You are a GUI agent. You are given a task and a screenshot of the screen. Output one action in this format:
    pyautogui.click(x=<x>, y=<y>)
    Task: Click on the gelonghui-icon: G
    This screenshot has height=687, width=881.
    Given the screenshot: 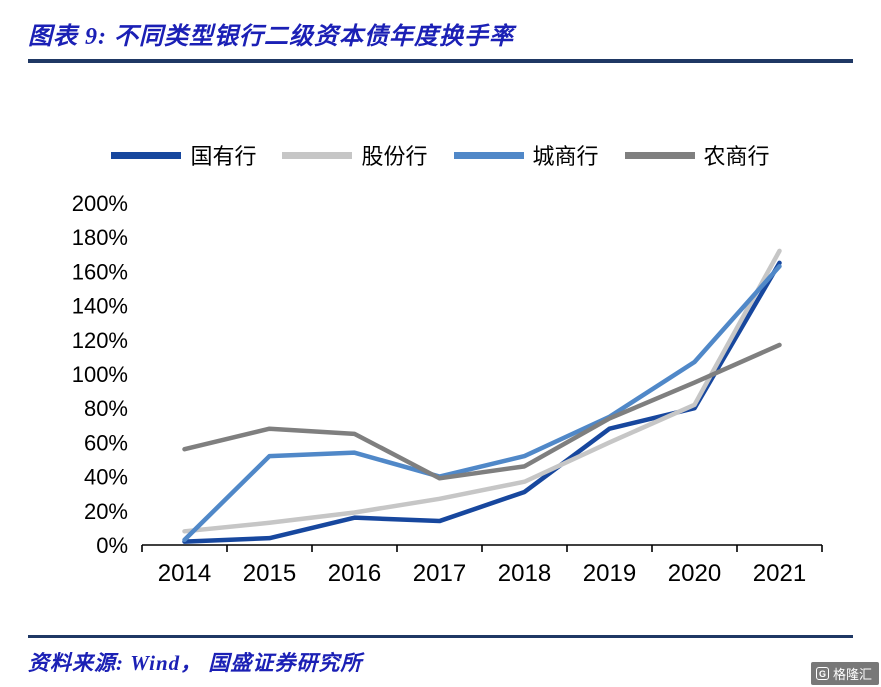 What is the action you would take?
    pyautogui.click(x=822, y=673)
    